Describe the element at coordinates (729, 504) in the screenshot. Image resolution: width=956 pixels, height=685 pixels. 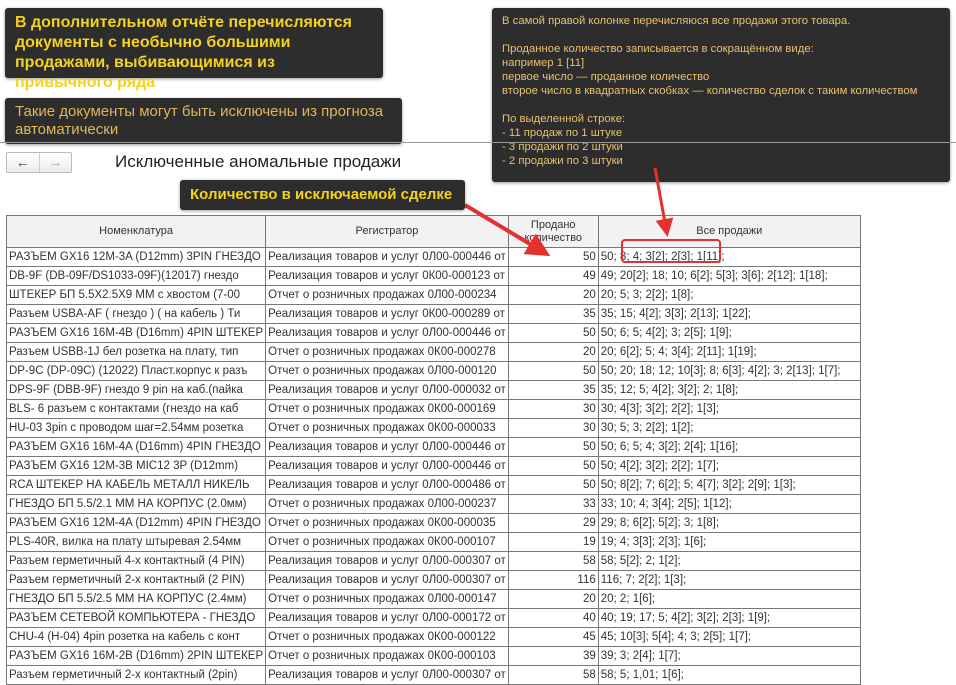
I see `cell-all-sales: 33; 10; 4; 3[4]; 2[5]; 1[12];` at that location.